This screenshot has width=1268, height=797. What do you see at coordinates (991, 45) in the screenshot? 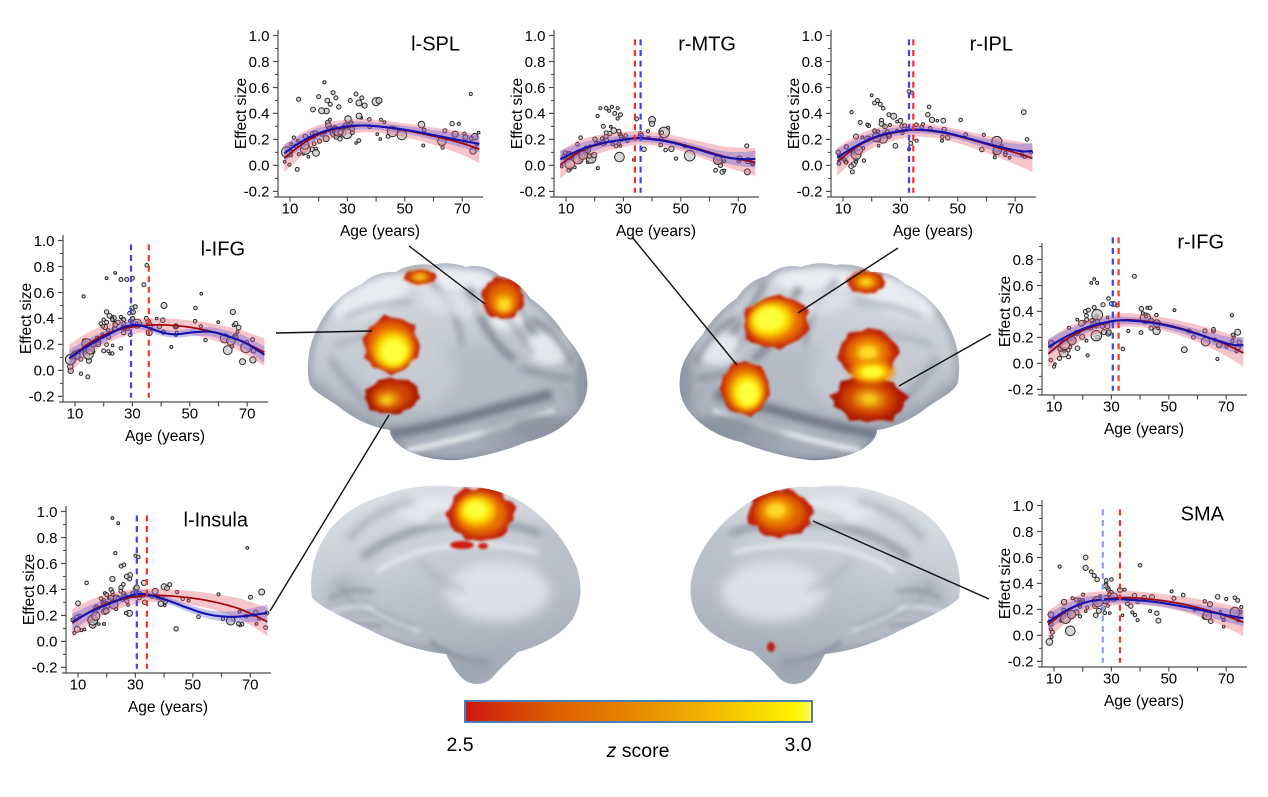
I see `svg-text: r-IPL` at bounding box center [991, 45].